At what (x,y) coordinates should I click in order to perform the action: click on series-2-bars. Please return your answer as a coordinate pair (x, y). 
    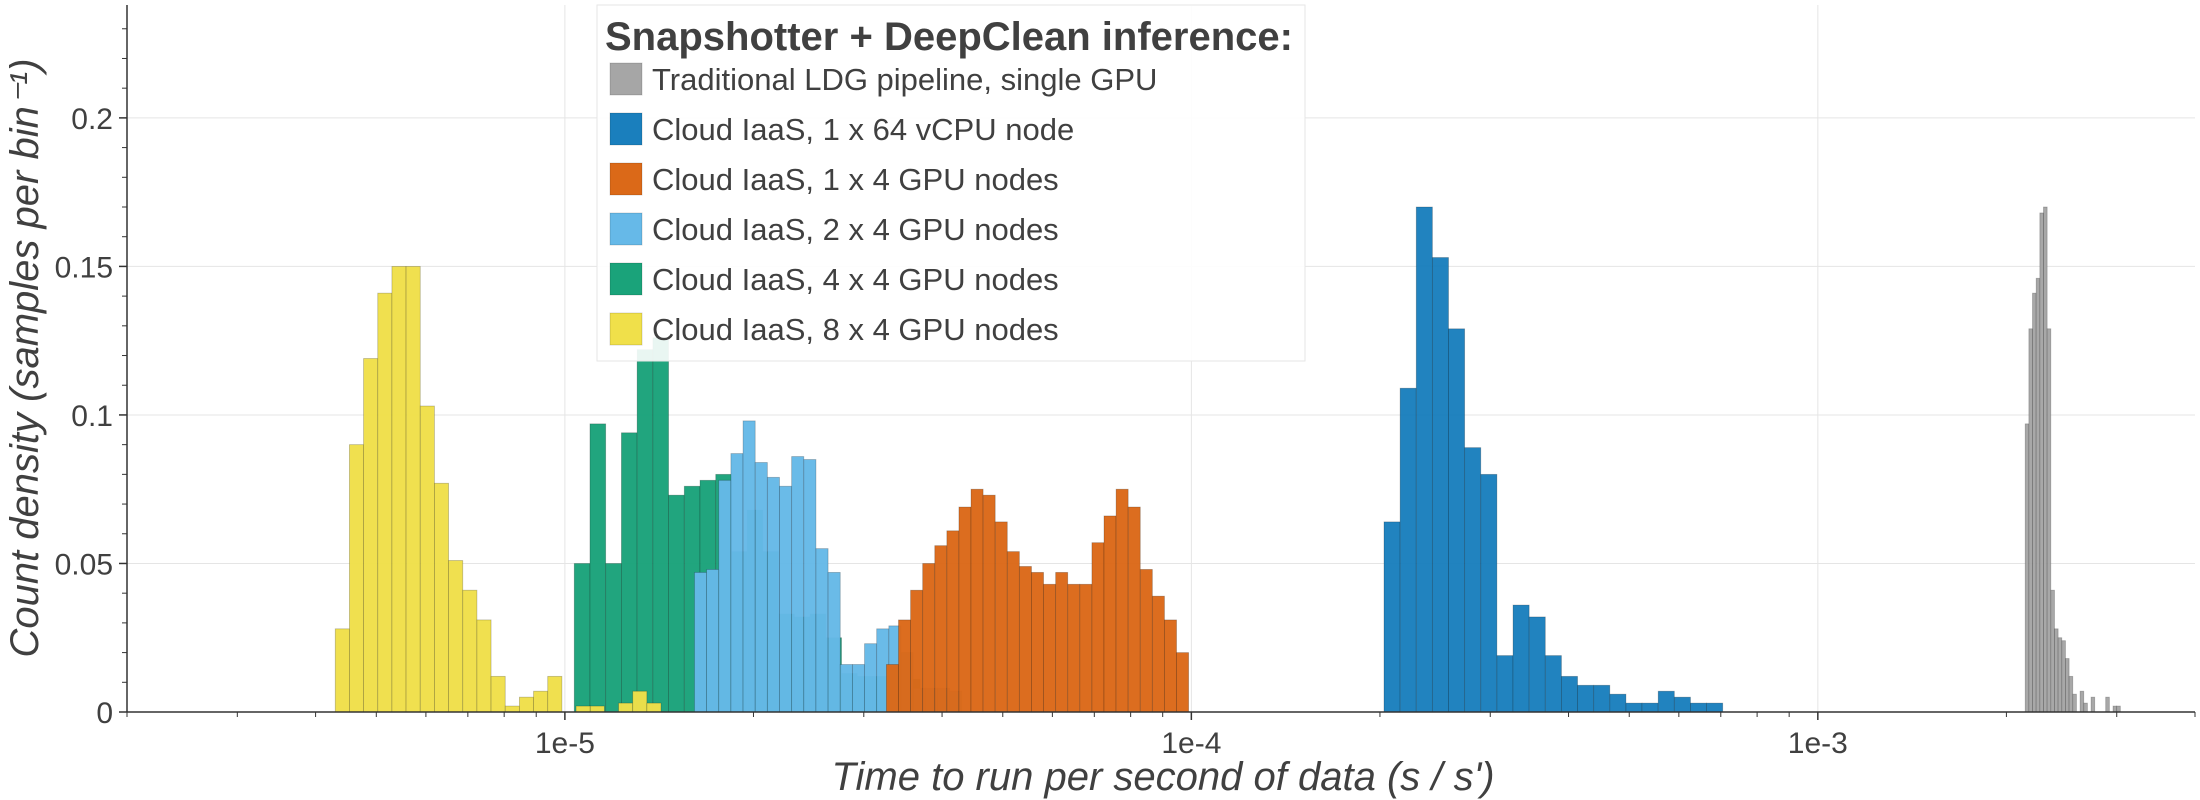
    Looking at the image, I should click on (1038, 600).